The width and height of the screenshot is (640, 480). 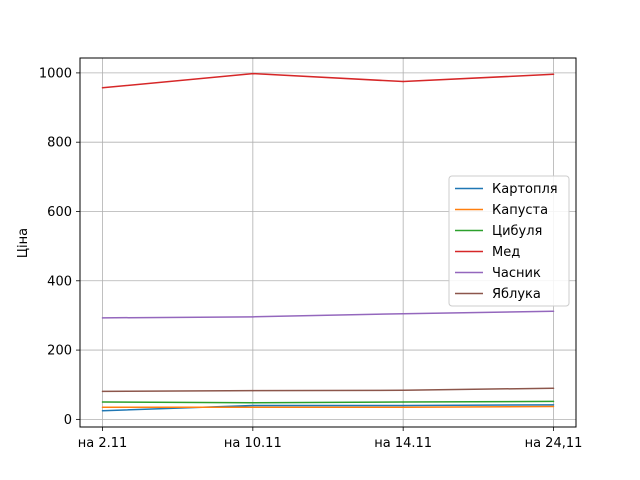 I want to click on legend-label: Картопля, so click(x=525, y=189).